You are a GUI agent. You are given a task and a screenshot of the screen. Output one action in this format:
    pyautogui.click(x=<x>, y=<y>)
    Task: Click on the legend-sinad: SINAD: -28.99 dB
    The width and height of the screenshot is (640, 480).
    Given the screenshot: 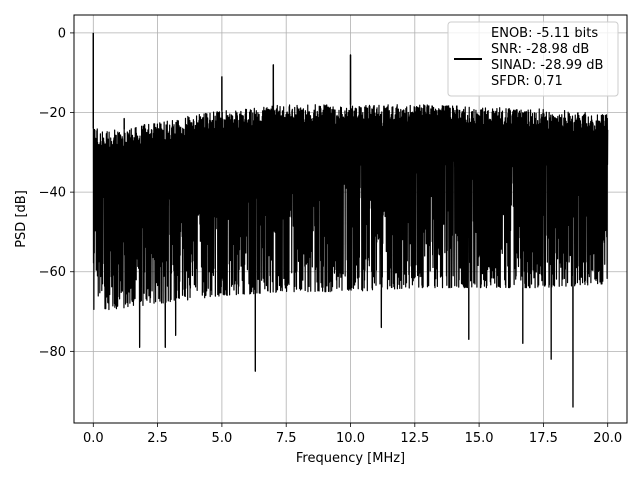 What is the action you would take?
    pyautogui.click(x=547, y=65)
    